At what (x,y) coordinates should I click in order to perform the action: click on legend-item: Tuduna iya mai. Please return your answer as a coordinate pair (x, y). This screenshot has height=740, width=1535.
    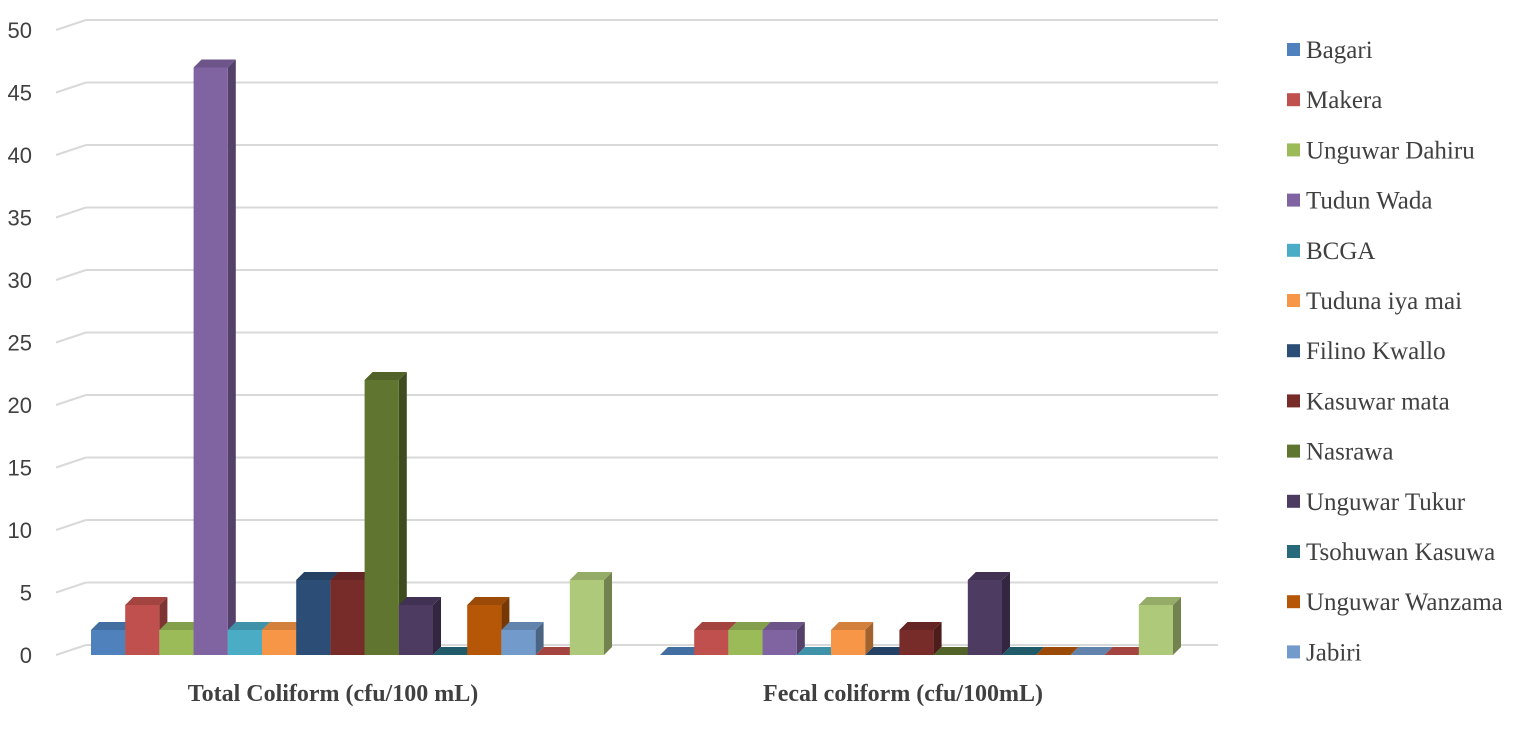
    Looking at the image, I should click on (1374, 301).